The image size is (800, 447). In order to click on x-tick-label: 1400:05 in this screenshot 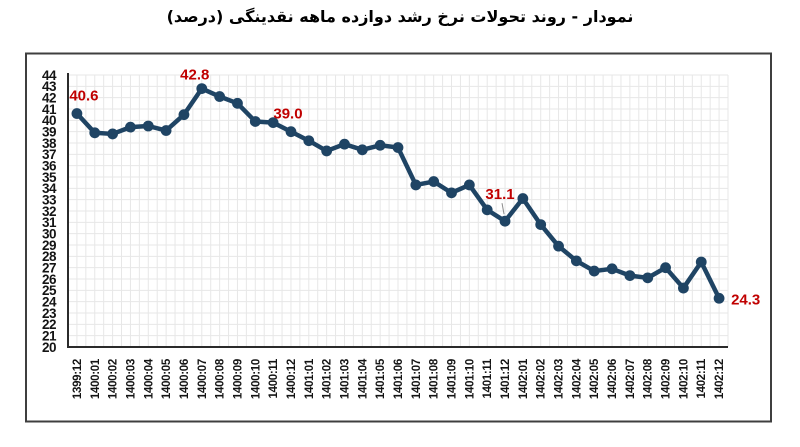, I will do `click(167, 378)`.